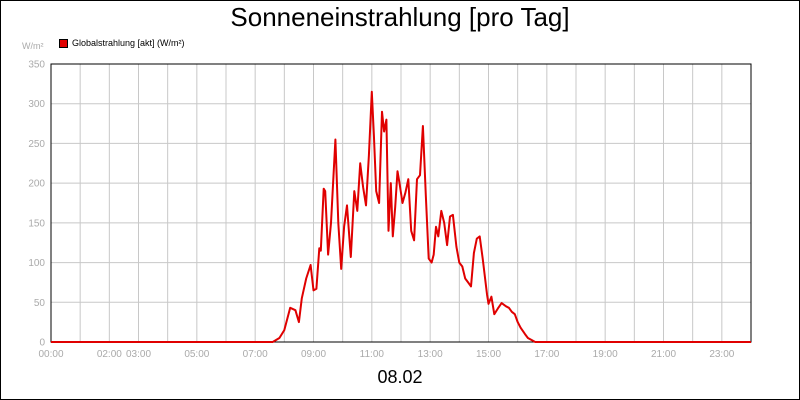  What do you see at coordinates (33, 46) in the screenshot?
I see `y-axis-unit-label: W/m²` at bounding box center [33, 46].